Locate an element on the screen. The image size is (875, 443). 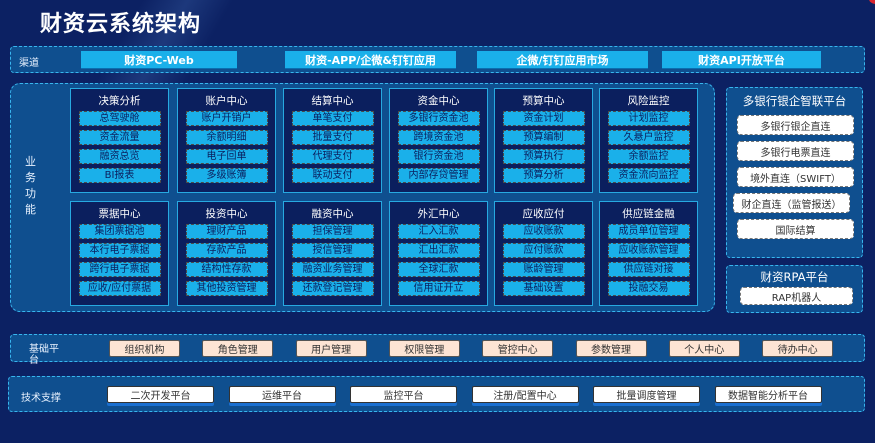
rpa-item: RAP机器人 is located at coordinates (796, 296).